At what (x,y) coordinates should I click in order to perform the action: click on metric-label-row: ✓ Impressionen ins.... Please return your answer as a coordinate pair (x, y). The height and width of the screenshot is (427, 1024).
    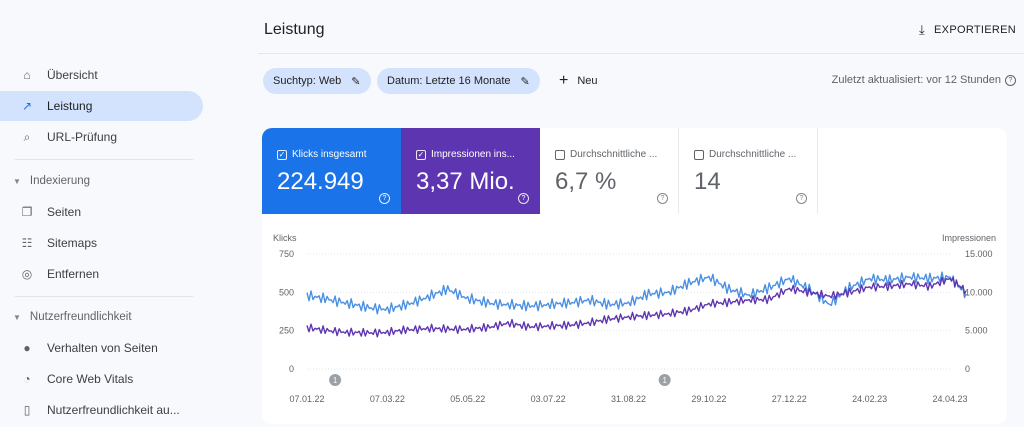
    Looking at the image, I should click on (465, 154).